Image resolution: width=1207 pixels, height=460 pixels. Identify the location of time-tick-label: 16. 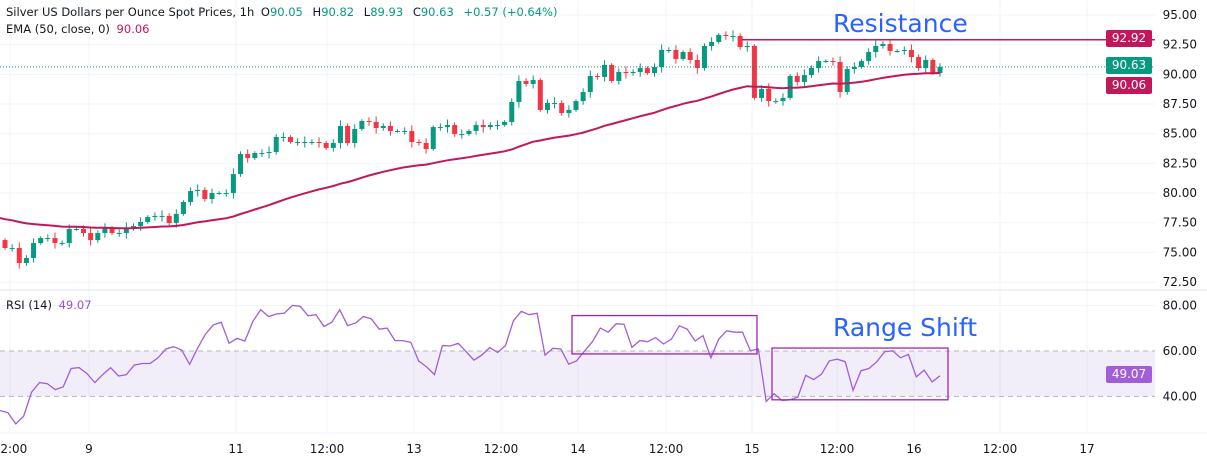
(913, 449).